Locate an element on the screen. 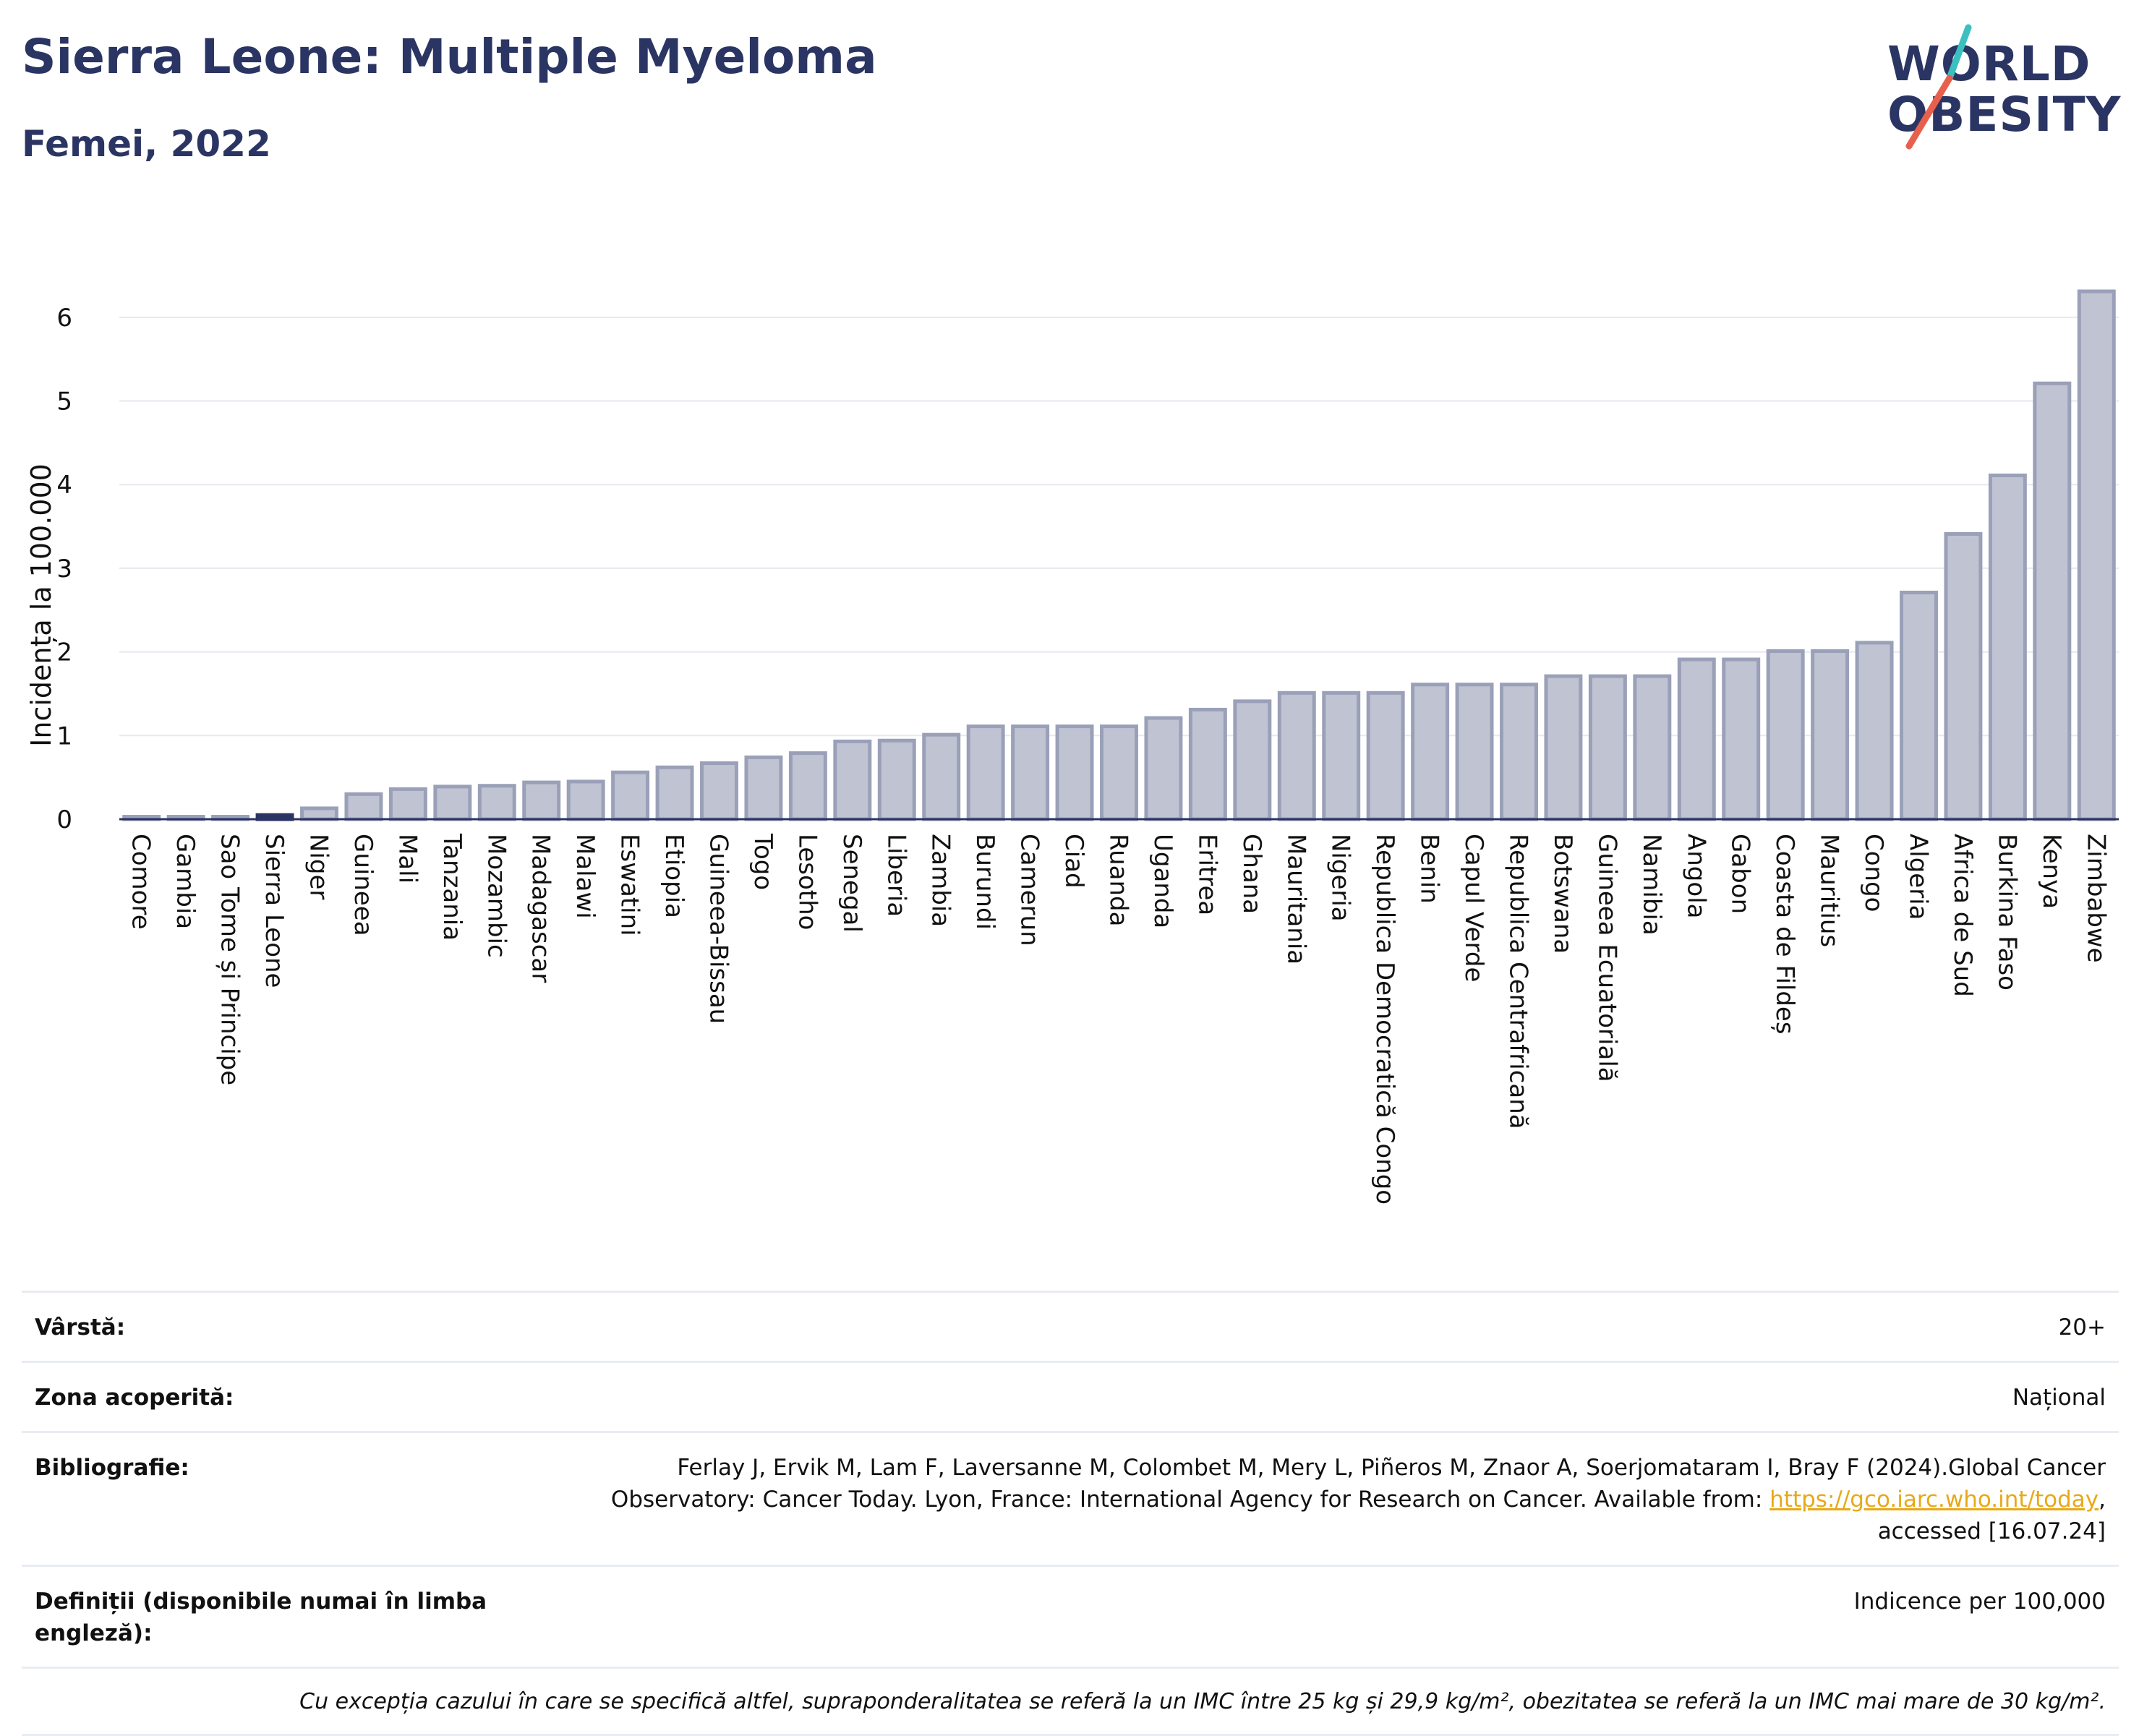  x-tick-label: Ruanda is located at coordinates (1118, 880).